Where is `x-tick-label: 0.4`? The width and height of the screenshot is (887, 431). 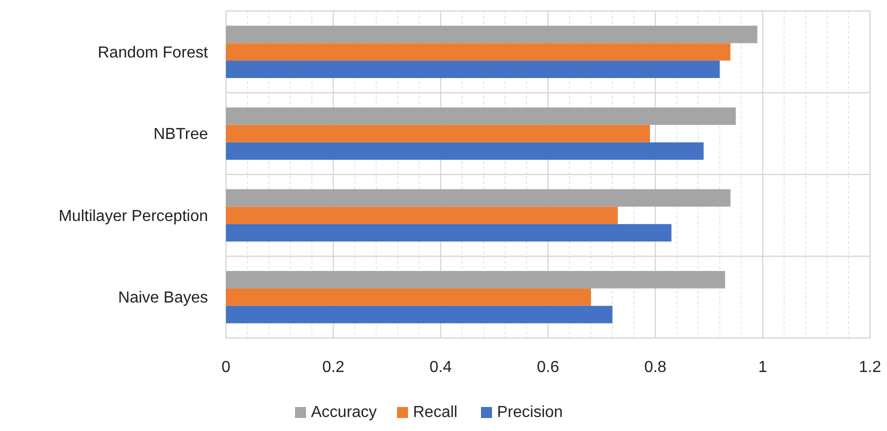 x-tick-label: 0.4 is located at coordinates (441, 367).